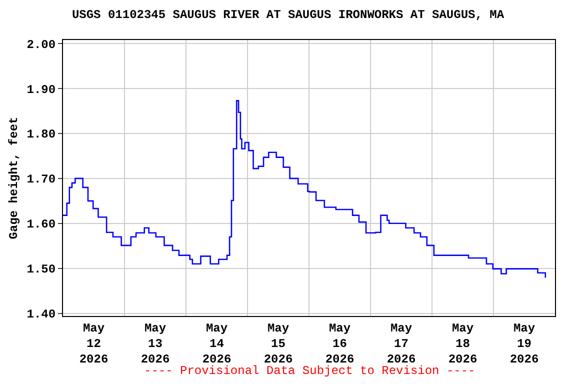  I want to click on y-tick-label: 1.40, so click(41, 315).